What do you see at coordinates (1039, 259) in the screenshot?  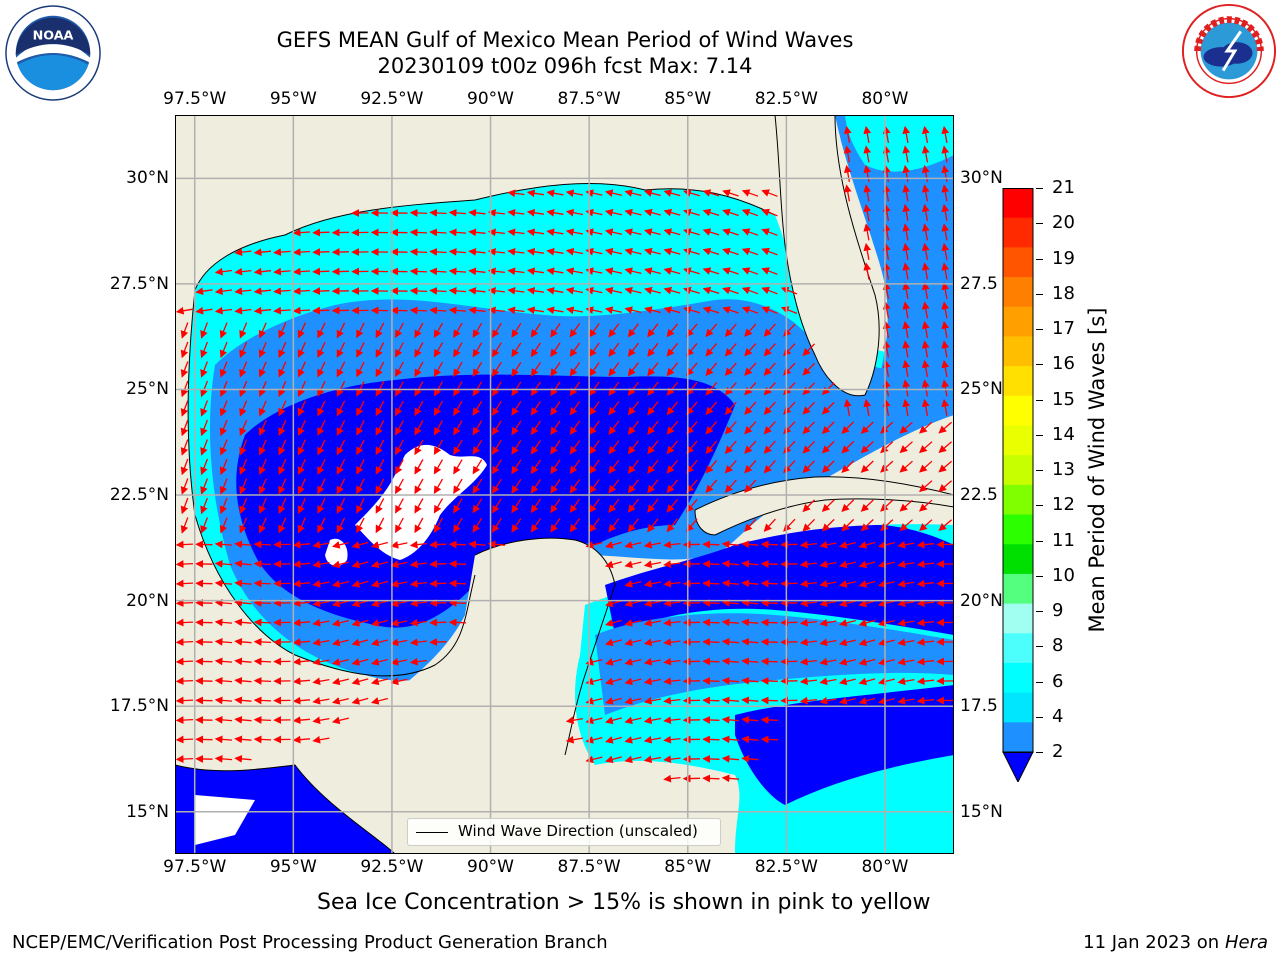 I see `colorbar-tick-mark` at bounding box center [1039, 259].